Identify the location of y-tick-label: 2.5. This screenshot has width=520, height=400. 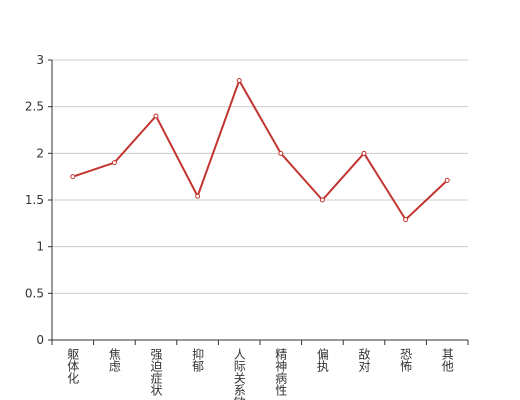
(34, 107).